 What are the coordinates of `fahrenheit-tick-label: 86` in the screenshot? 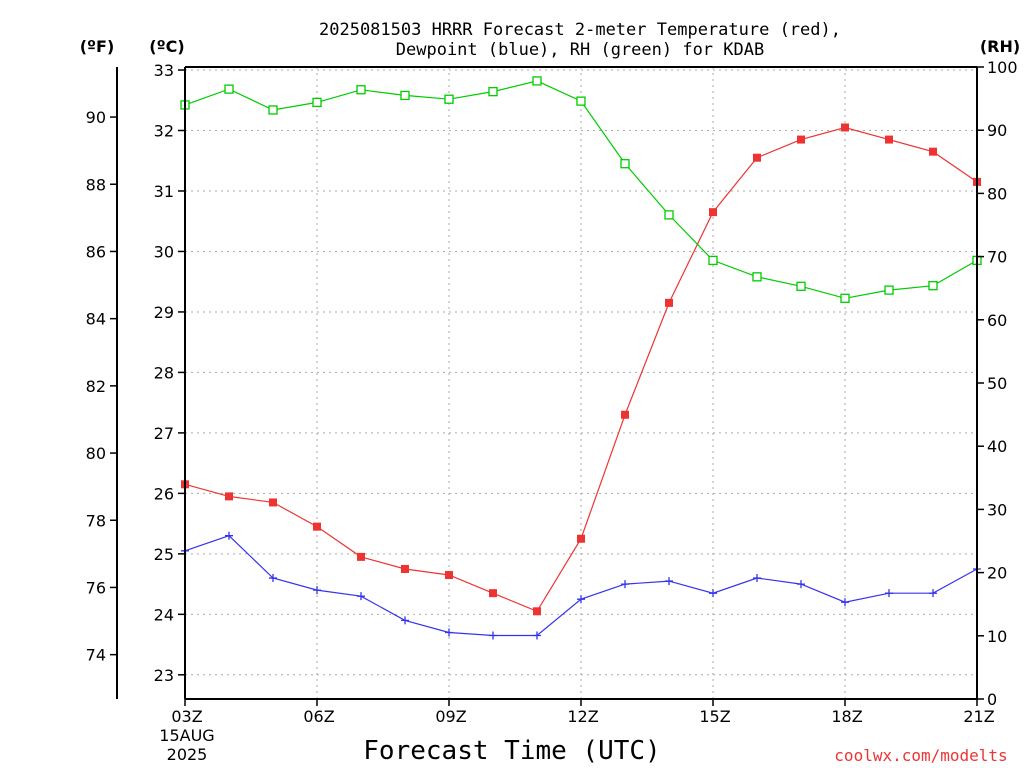 It's located at (96, 251).